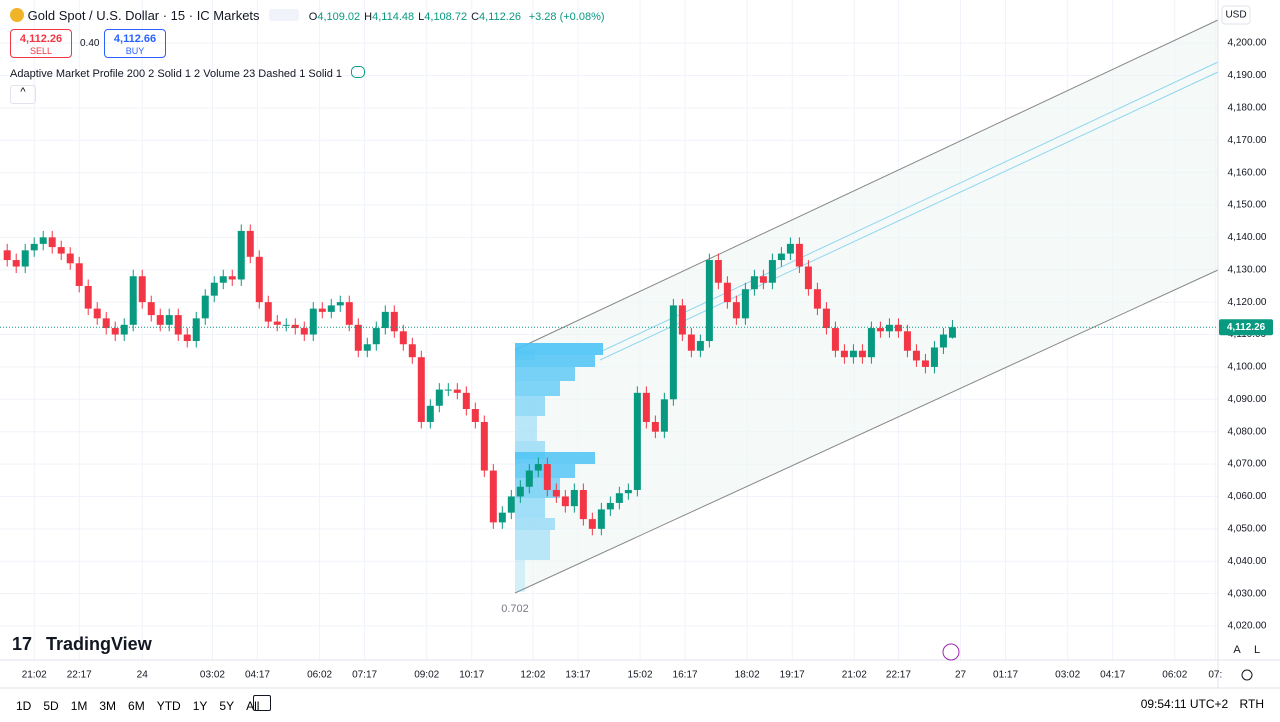 Image resolution: width=1280 pixels, height=722 pixels. I want to click on indicator-icon, so click(358, 72).